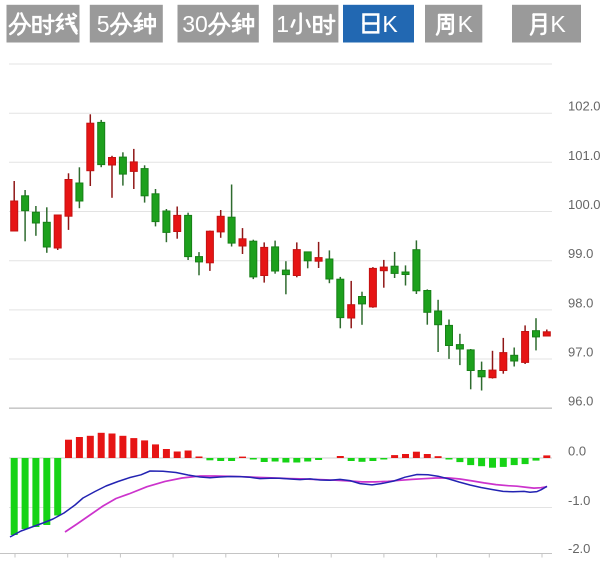 The width and height of the screenshot is (604, 564). I want to click on svg-text: 5, so click(103, 24).